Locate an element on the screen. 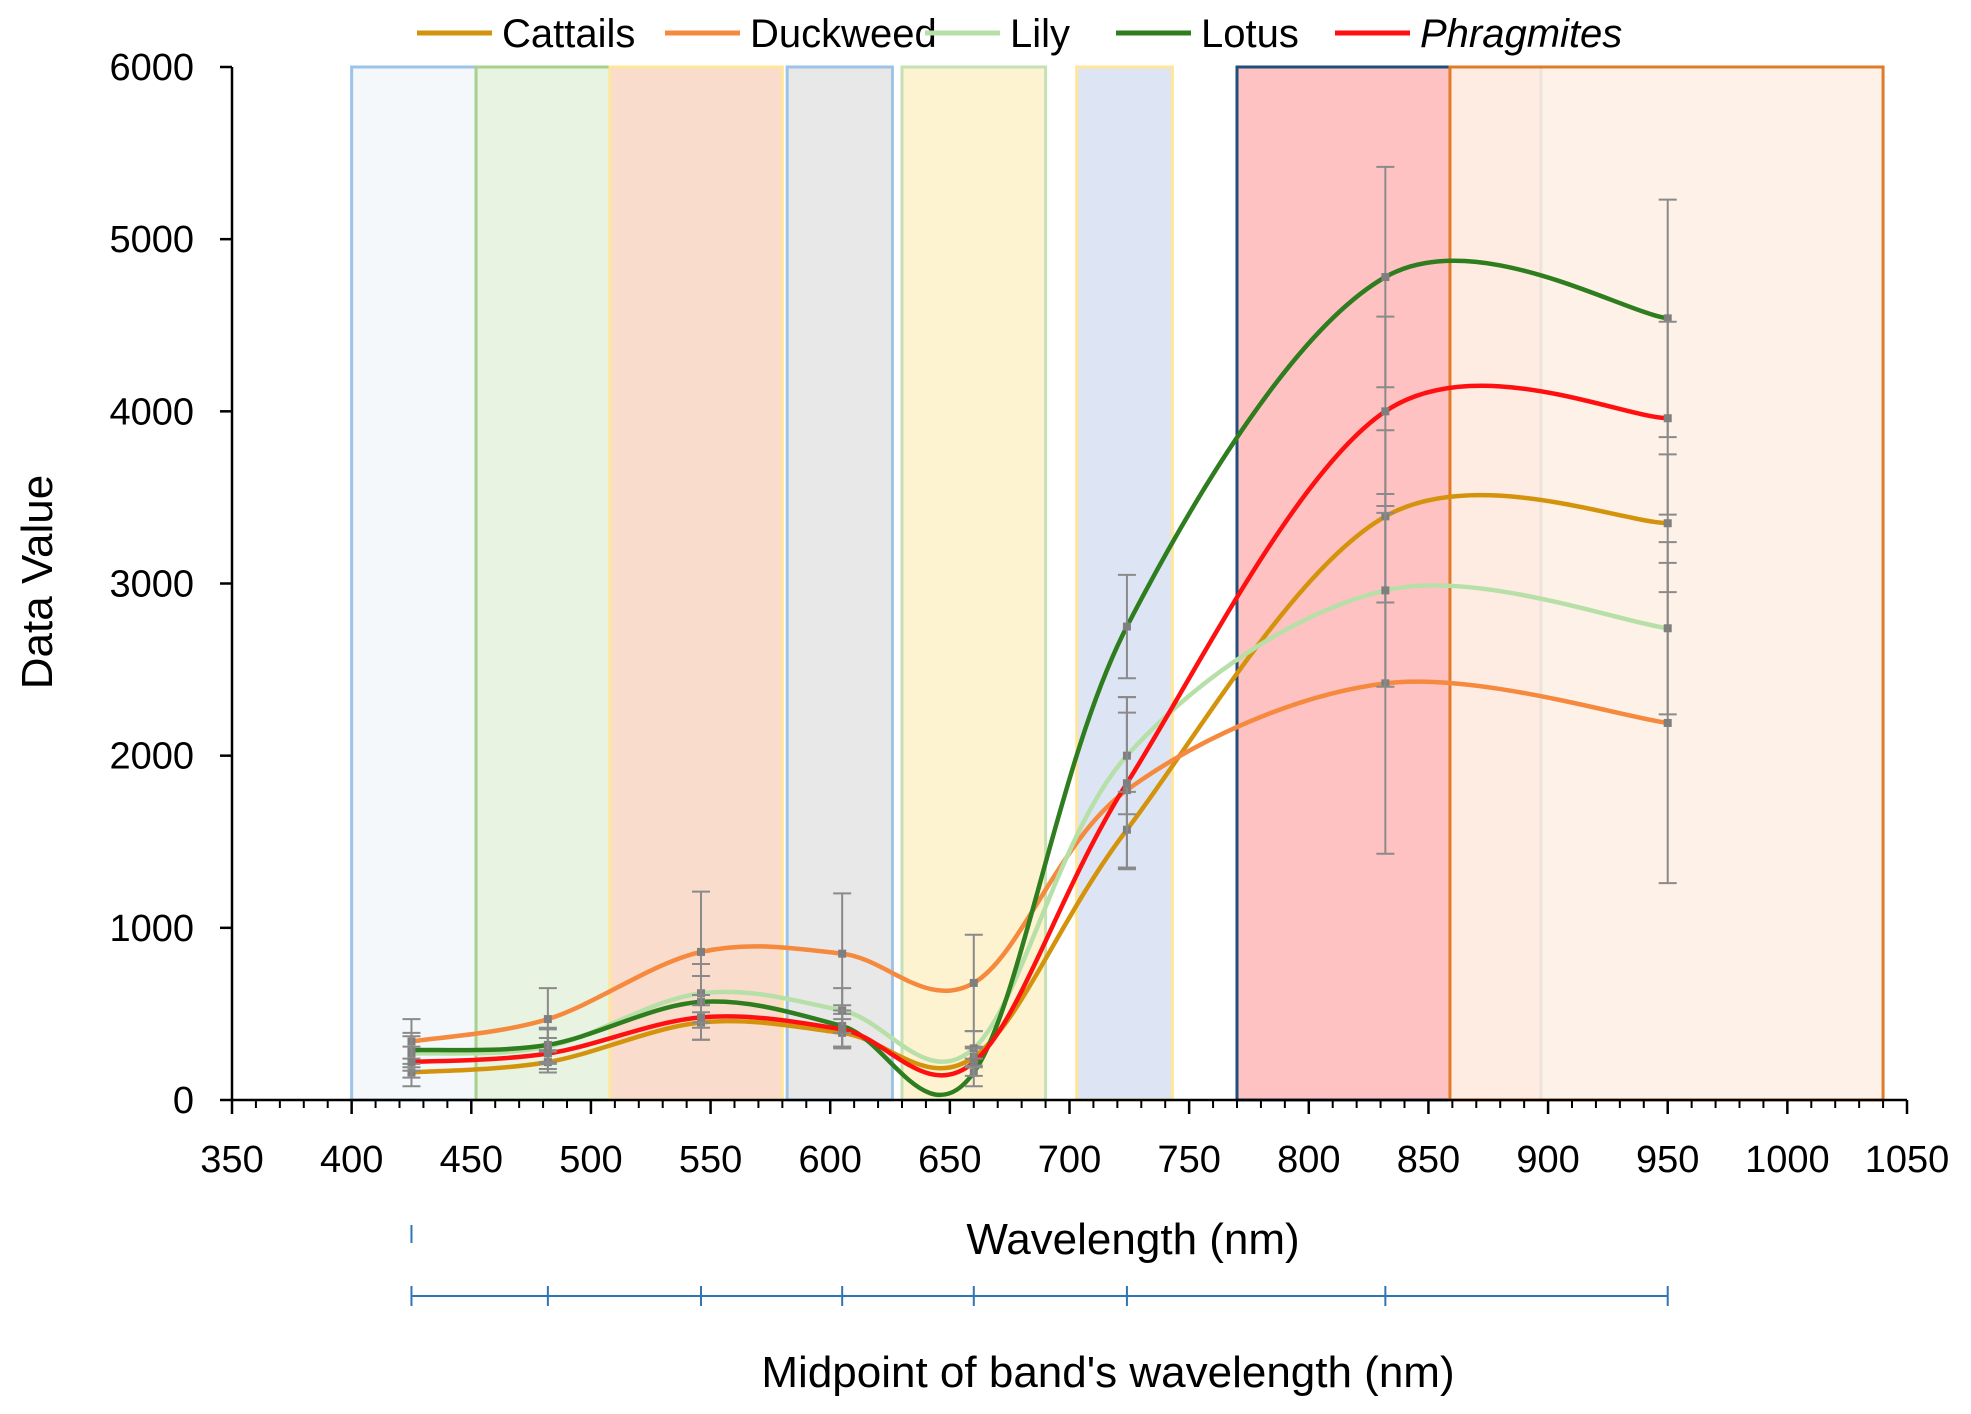 The width and height of the screenshot is (1971, 1414). y-tick-label: 0 is located at coordinates (183, 1101).